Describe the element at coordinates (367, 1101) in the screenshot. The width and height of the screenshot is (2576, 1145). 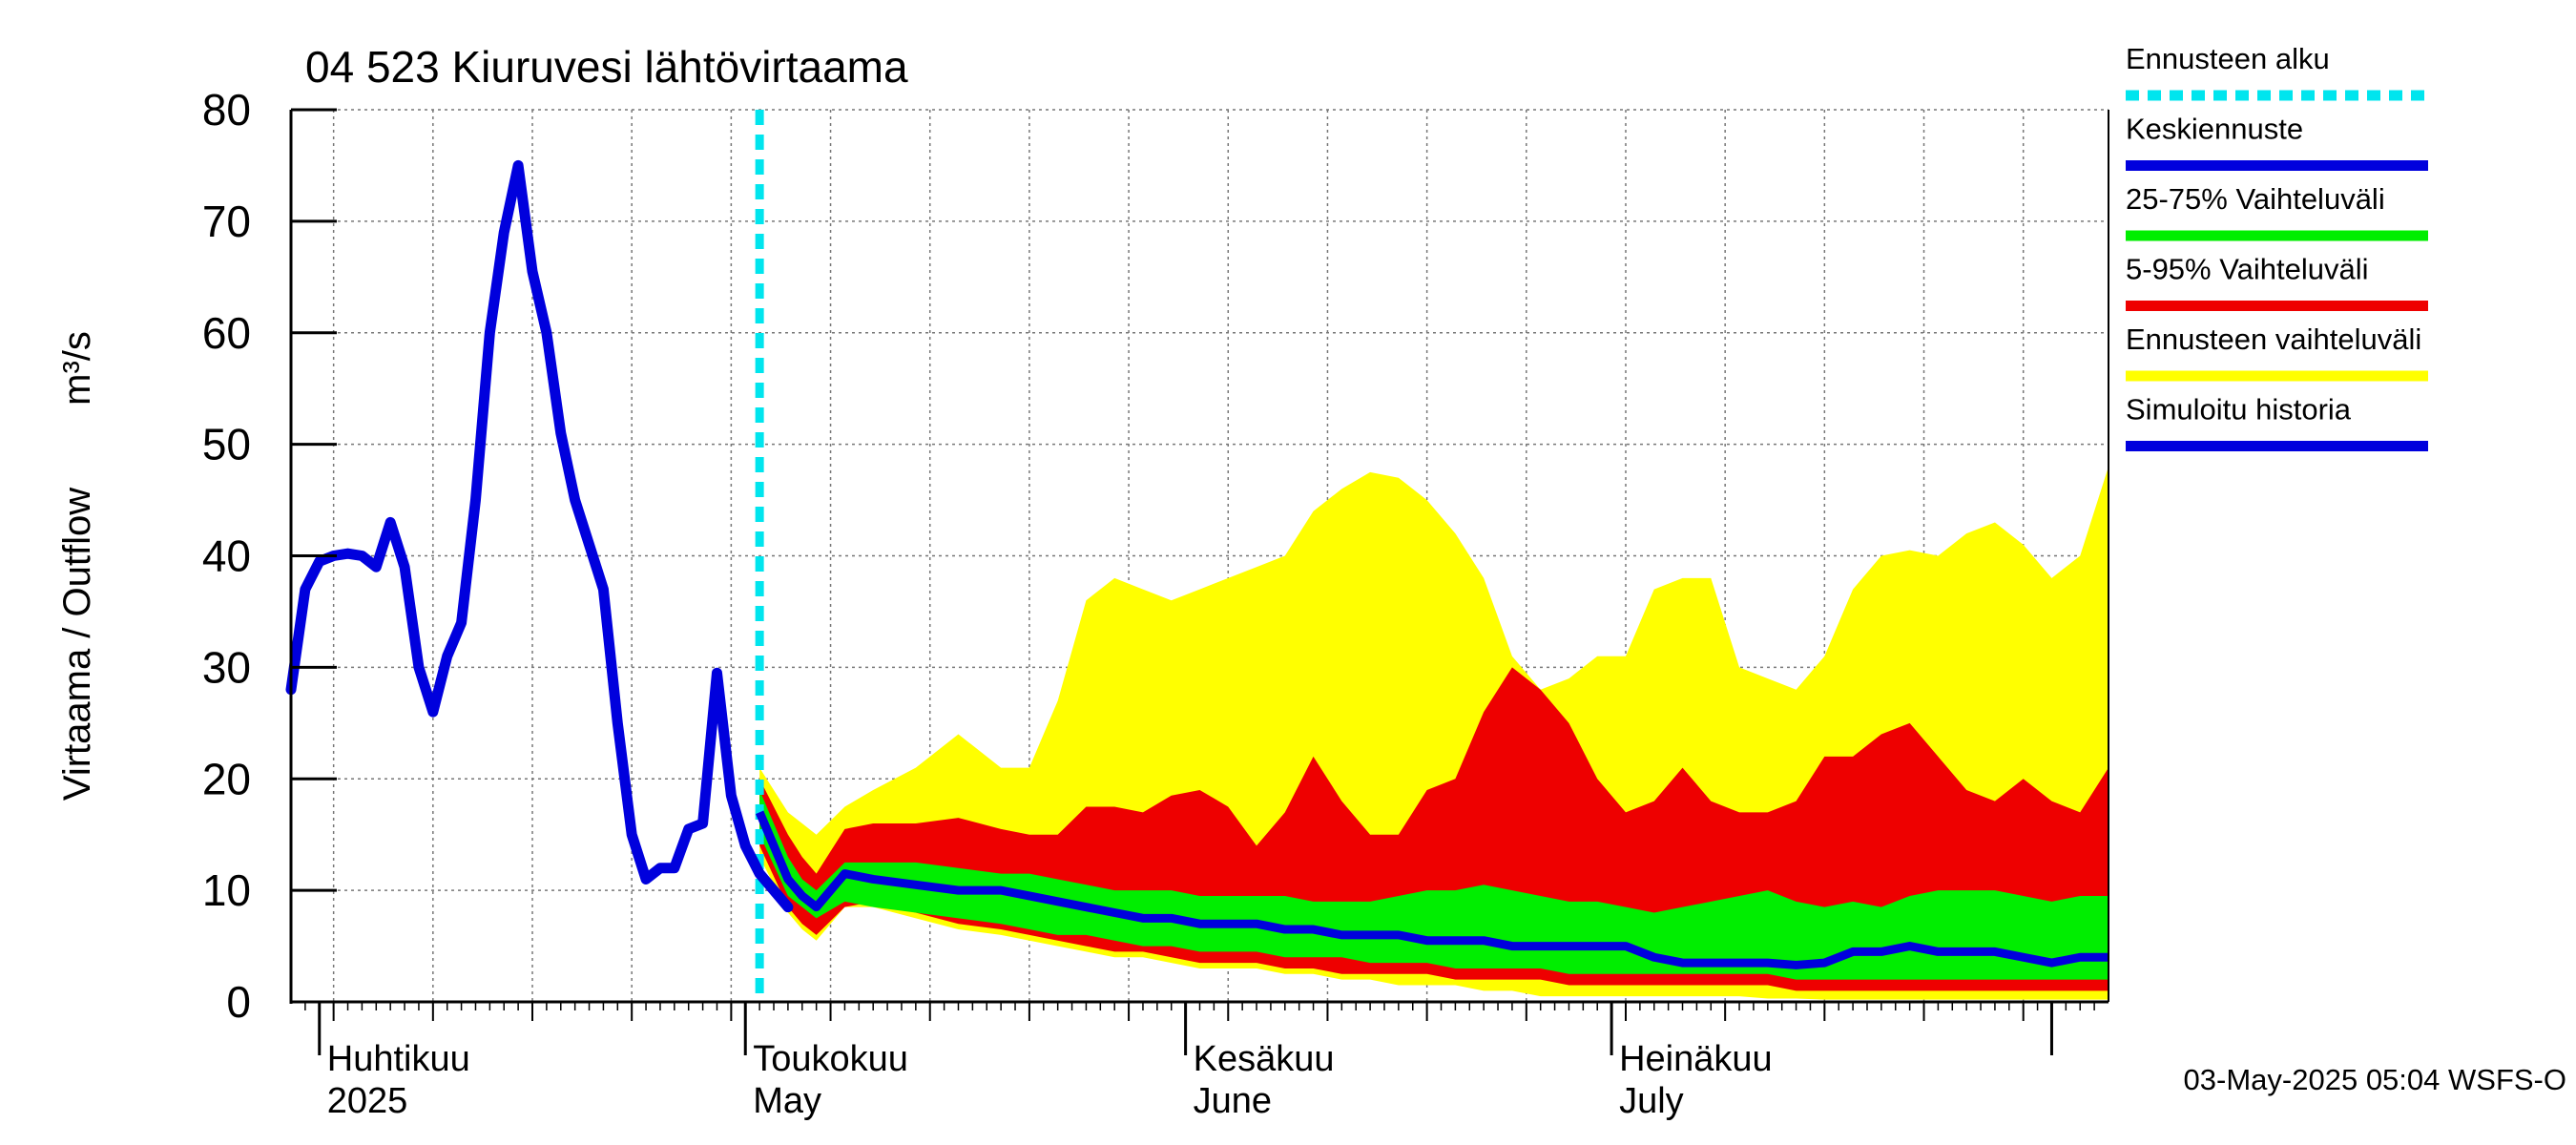
I see `month-label-en: 2025` at that location.